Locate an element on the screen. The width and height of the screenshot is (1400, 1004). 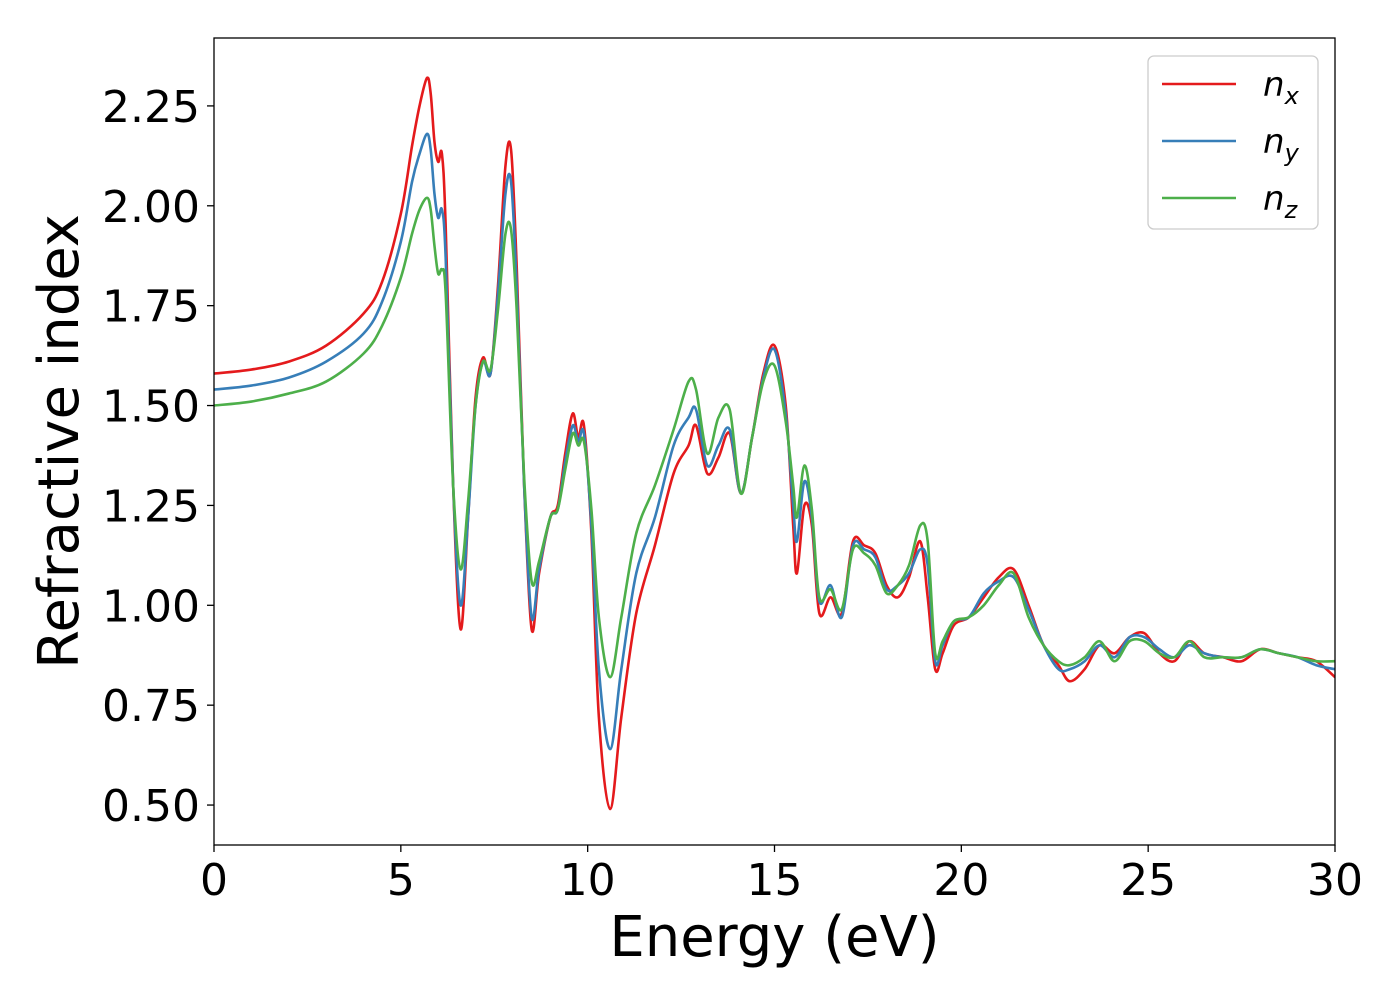
x-axis-title: Energy (eV) is located at coordinates (774, 937).